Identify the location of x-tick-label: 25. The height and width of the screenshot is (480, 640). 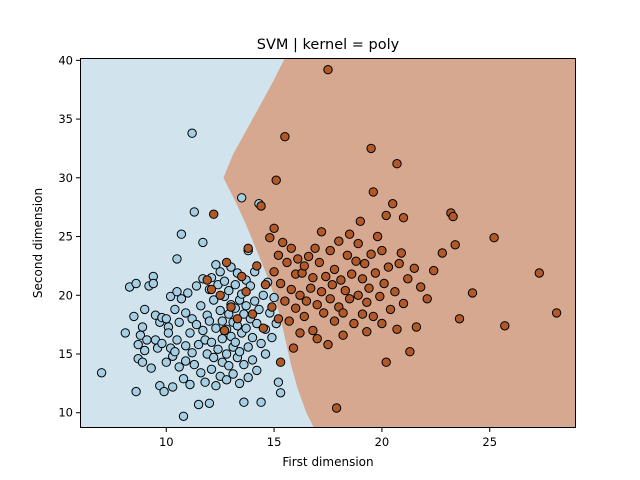
(489, 442).